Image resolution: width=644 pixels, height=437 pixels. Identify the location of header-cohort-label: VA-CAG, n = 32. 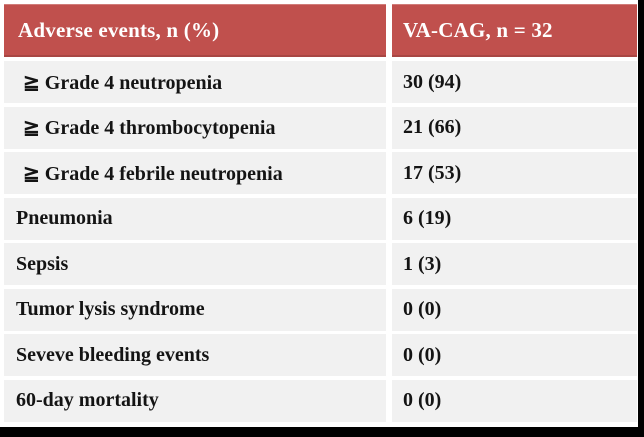
(478, 30).